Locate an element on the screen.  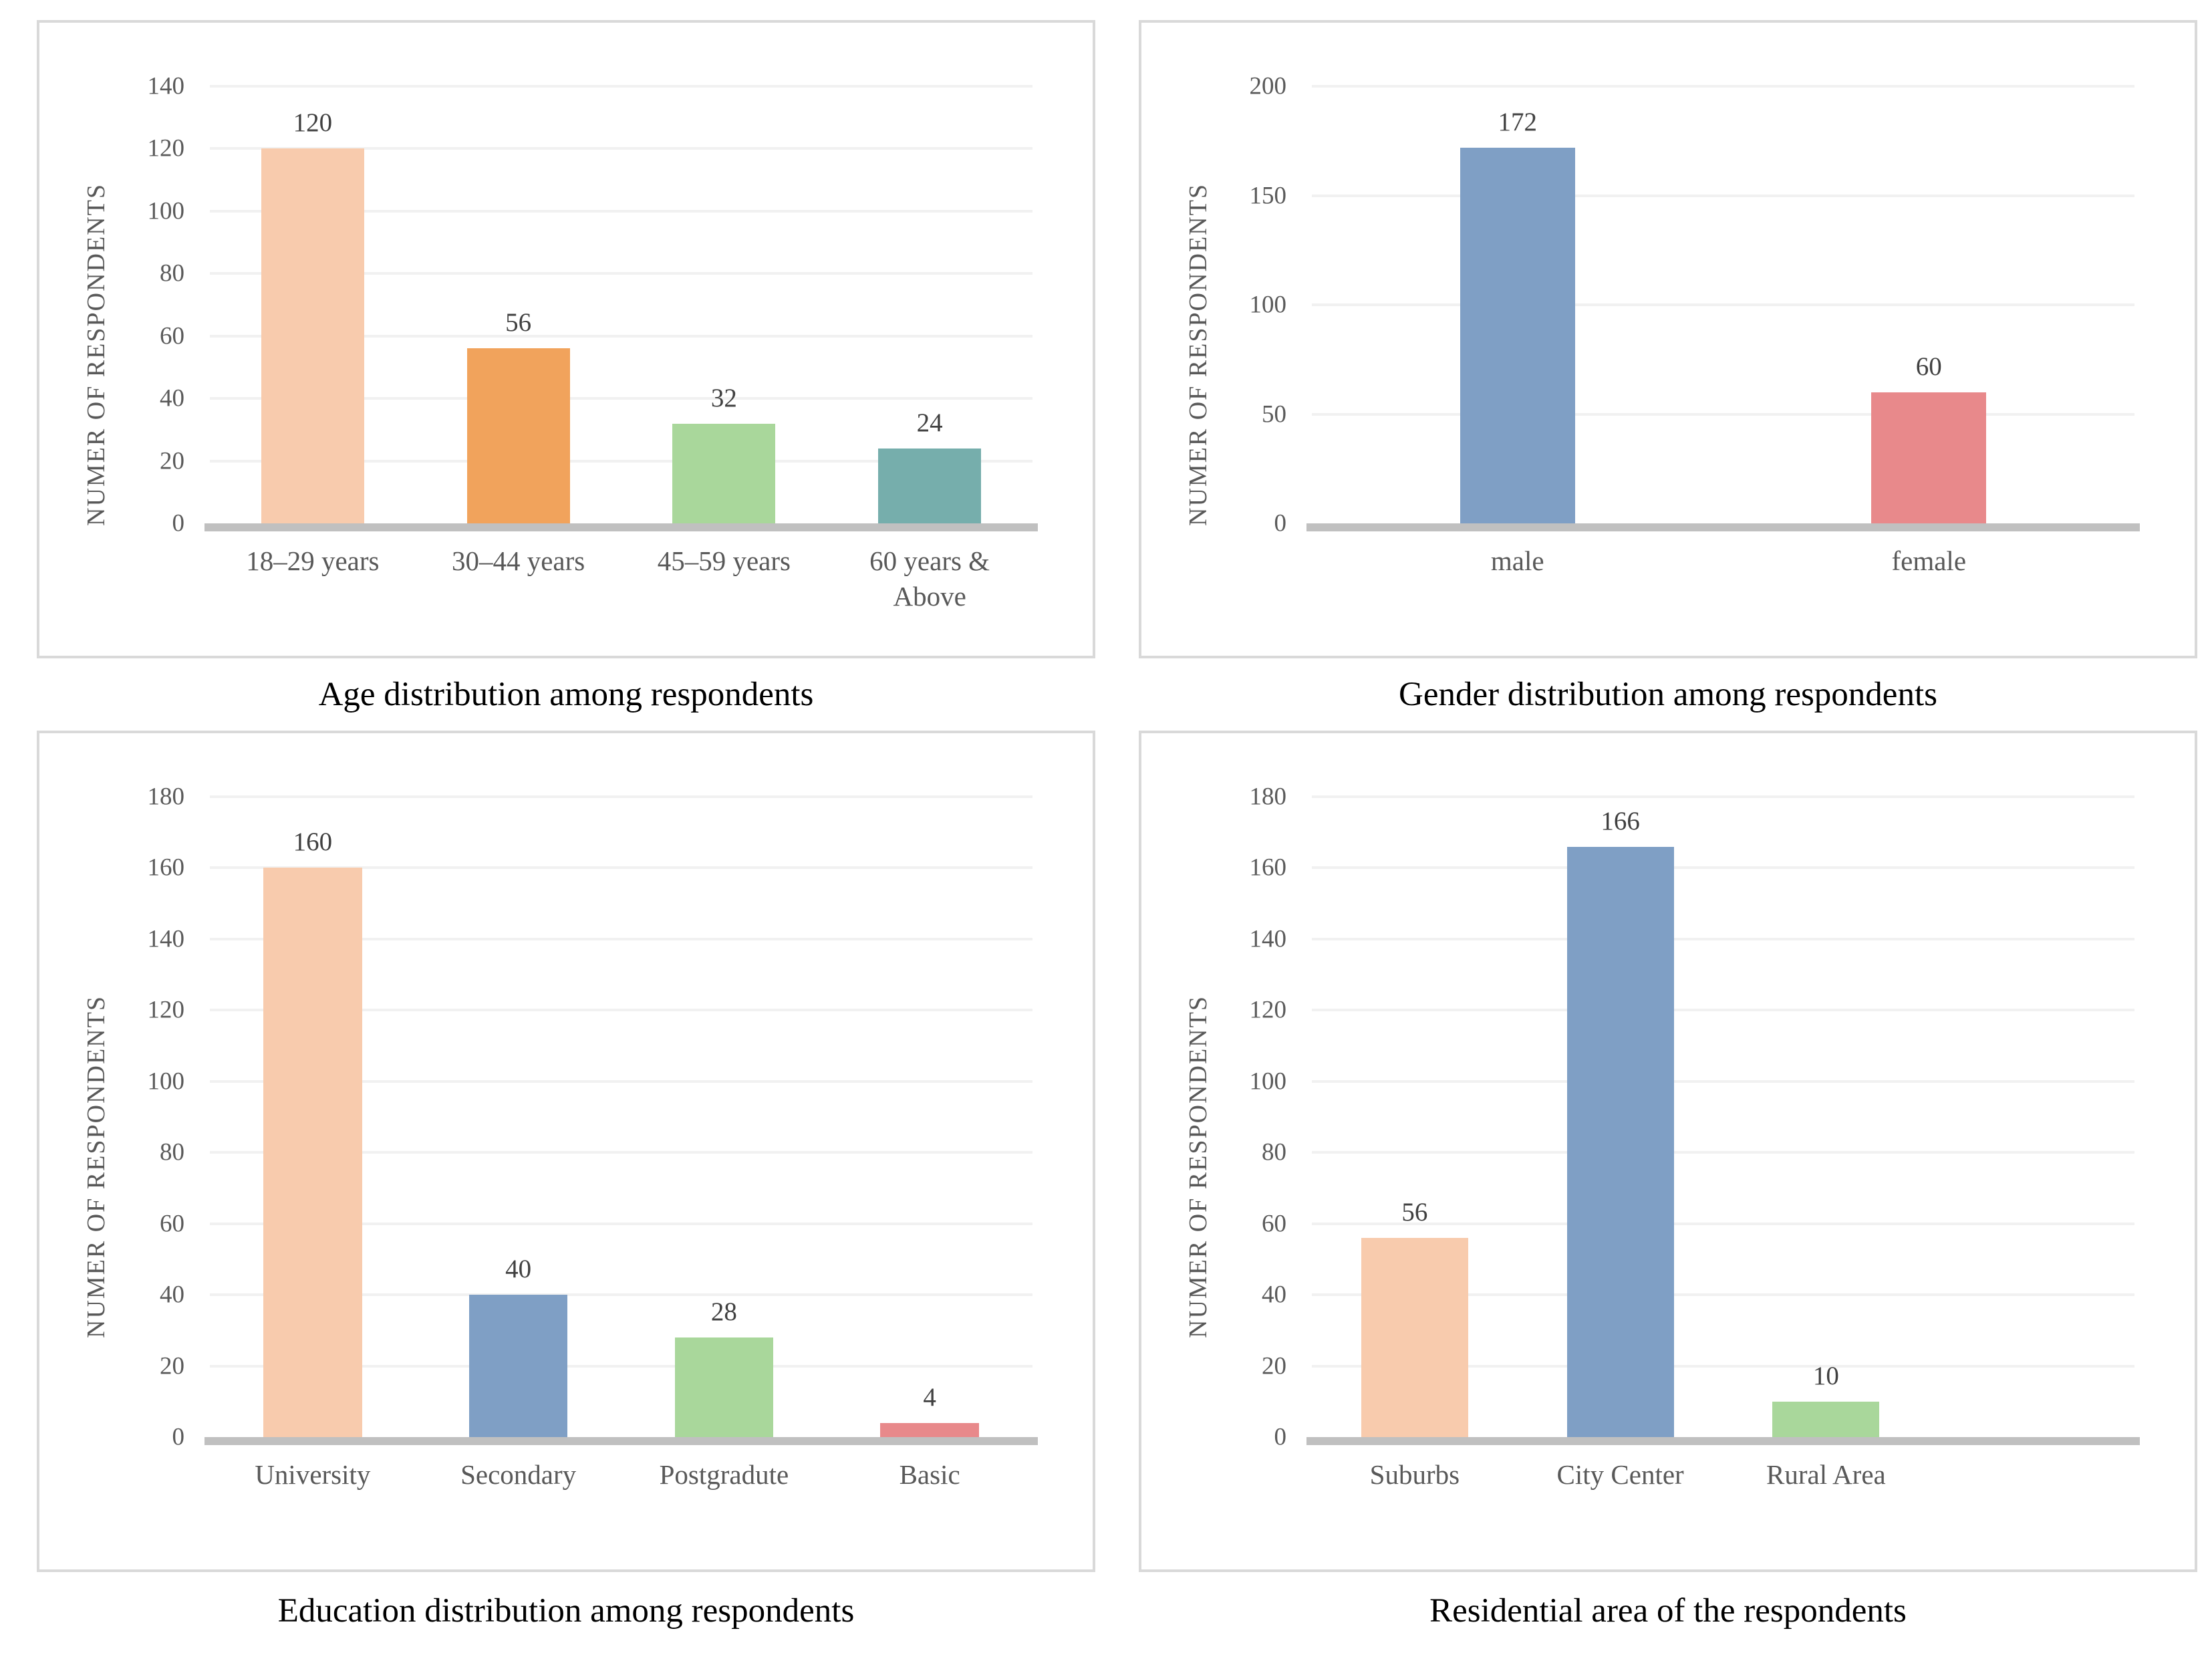
bar-slot: 10 is located at coordinates (1826, 1117).